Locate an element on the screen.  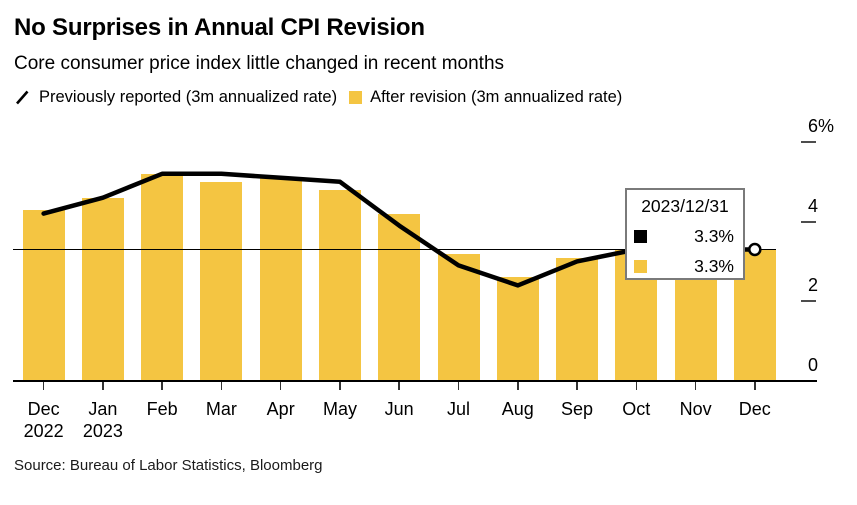
bar-series-swatch-icon is located at coordinates (640, 266).